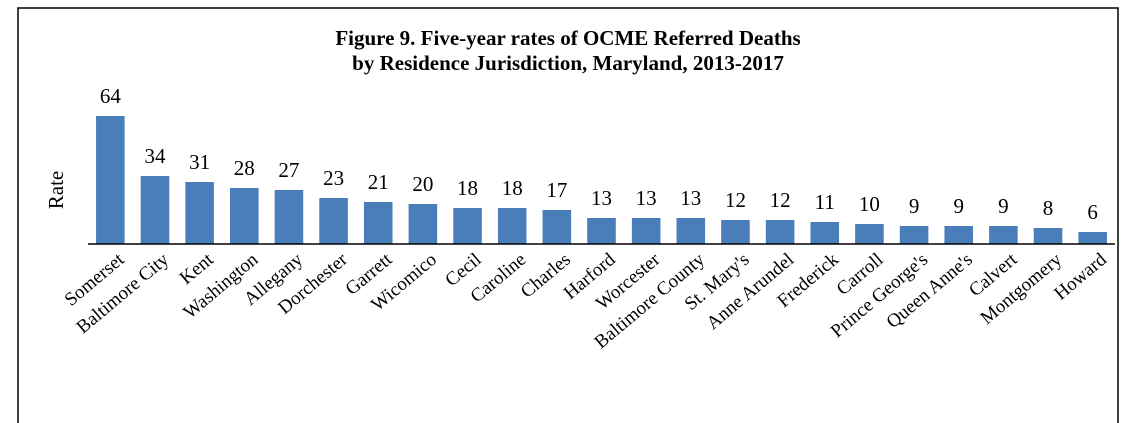 The height and width of the screenshot is (423, 1136). I want to click on data-label: 10, so click(869, 204).